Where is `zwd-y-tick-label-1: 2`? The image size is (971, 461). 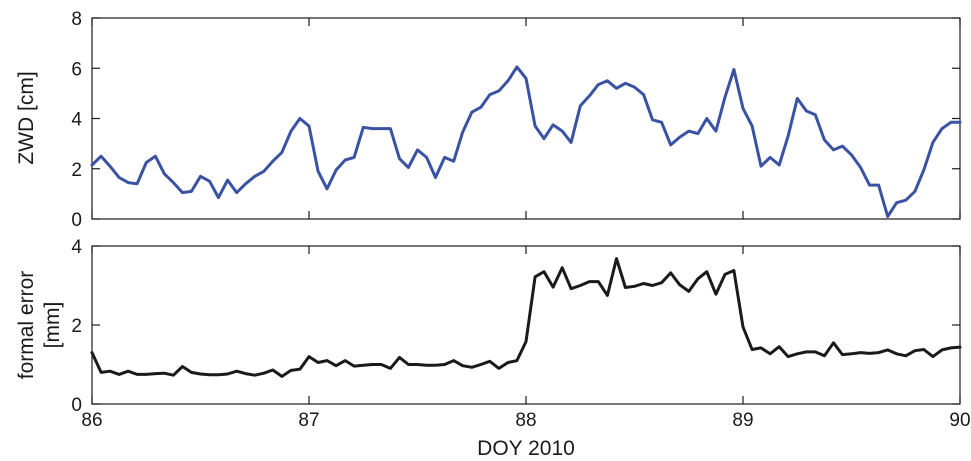
zwd-y-tick-label-1: 2 is located at coordinates (76, 170).